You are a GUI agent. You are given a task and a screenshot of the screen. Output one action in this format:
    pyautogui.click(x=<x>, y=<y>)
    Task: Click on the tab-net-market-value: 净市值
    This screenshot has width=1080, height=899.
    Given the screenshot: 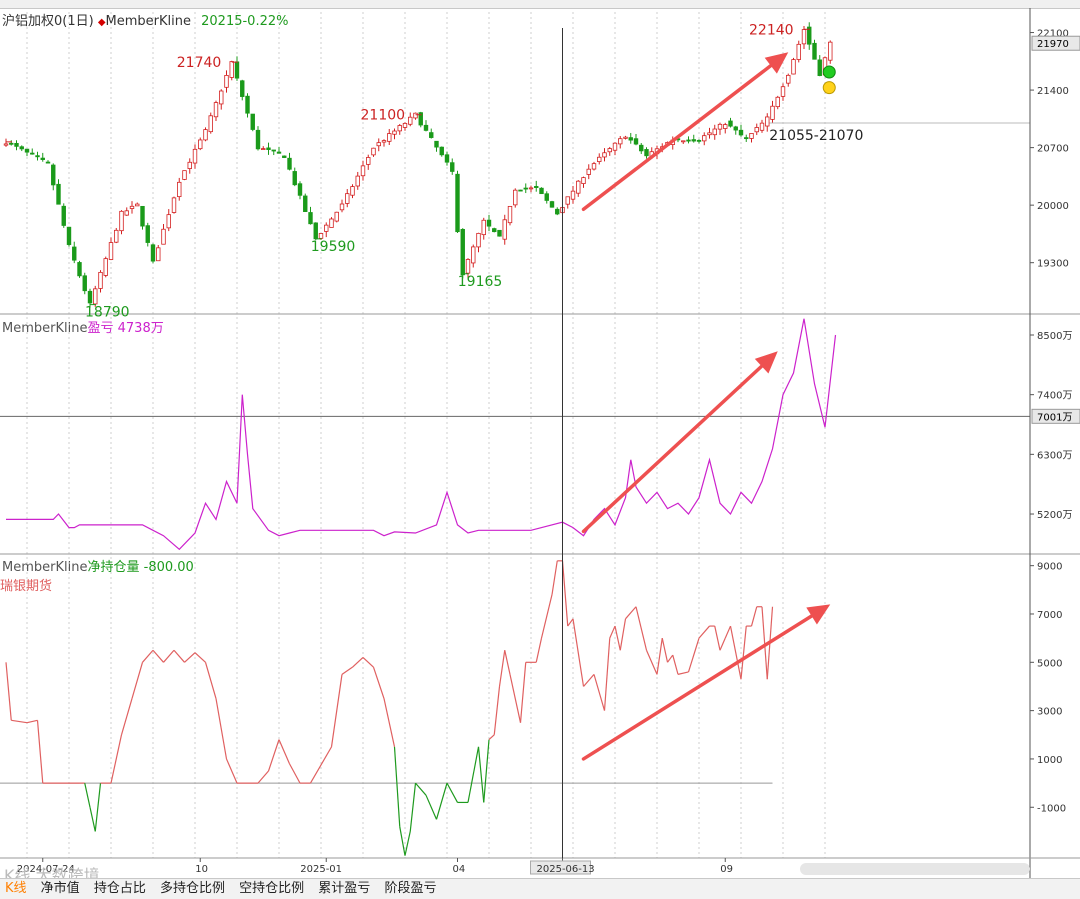 What is the action you would take?
    pyautogui.click(x=60, y=888)
    